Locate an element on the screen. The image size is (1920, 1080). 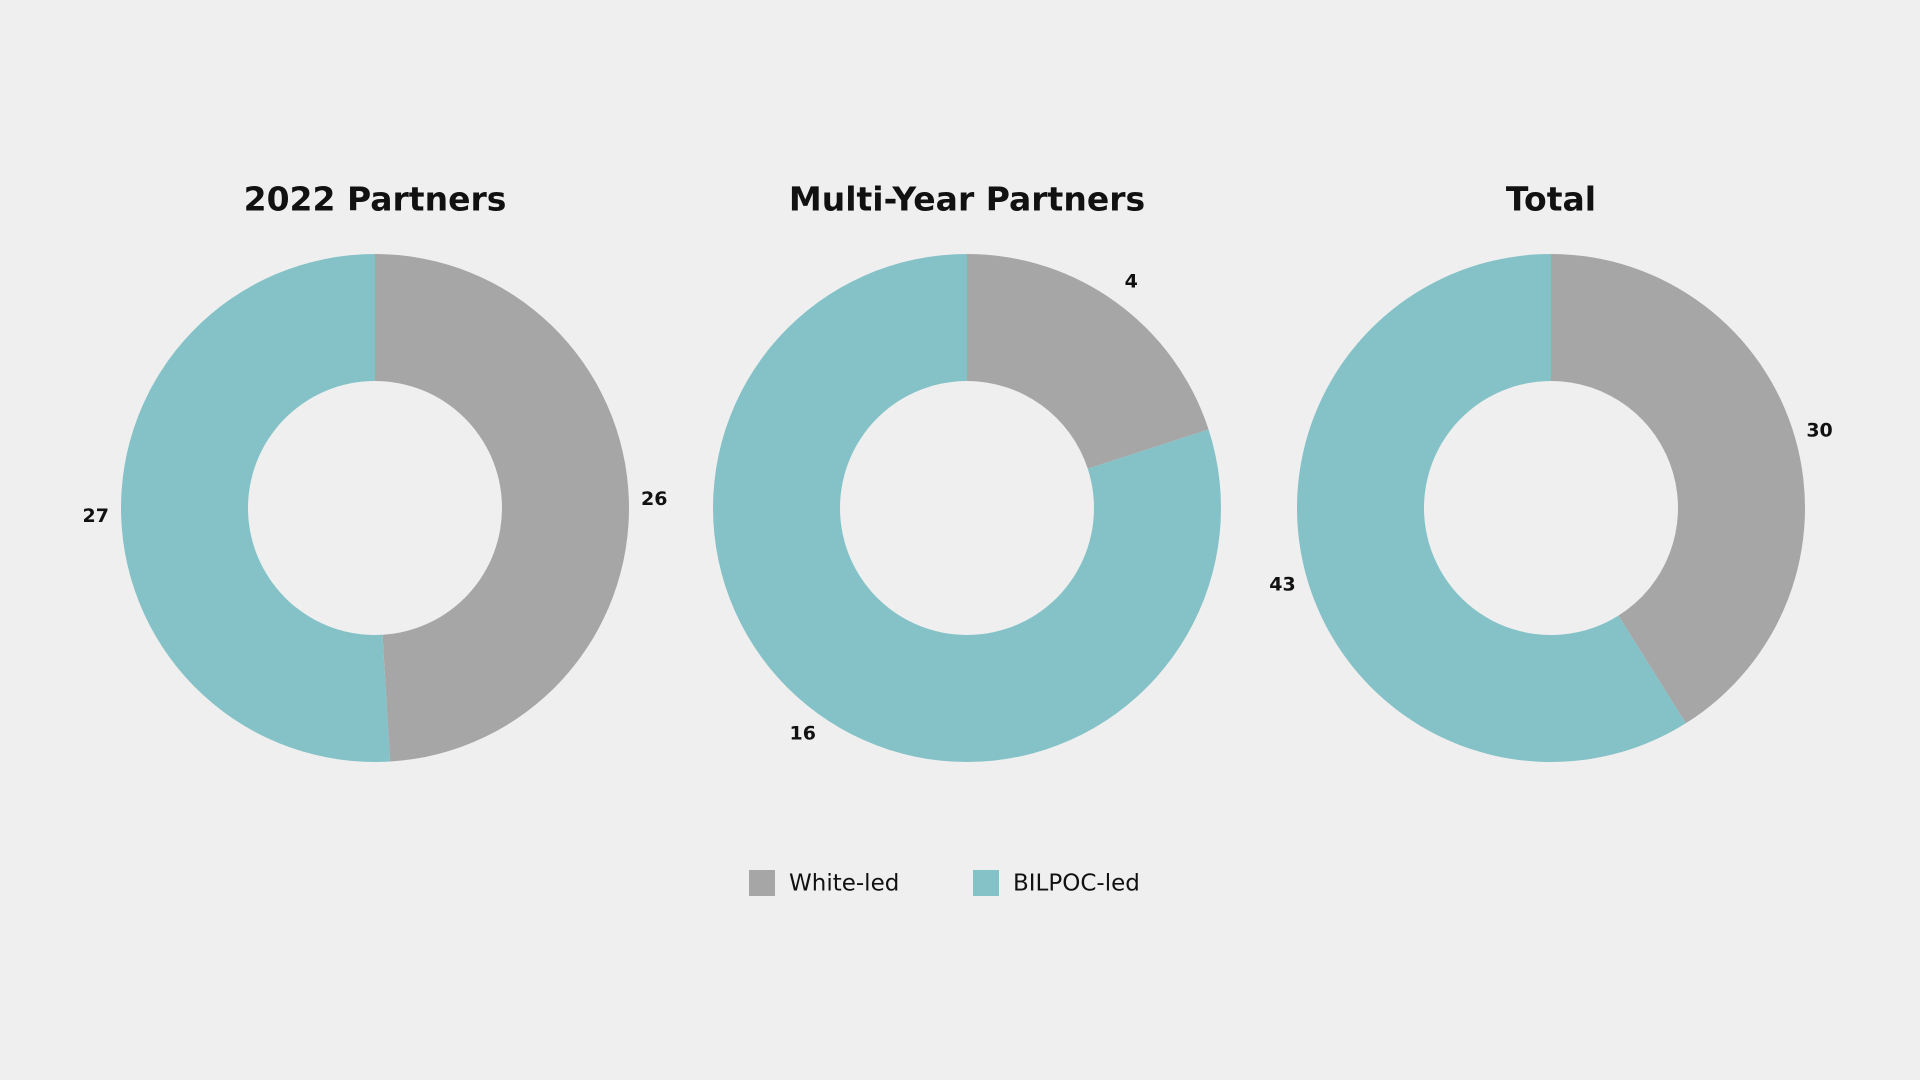
chart-title: Total is located at coordinates (1551, 199).